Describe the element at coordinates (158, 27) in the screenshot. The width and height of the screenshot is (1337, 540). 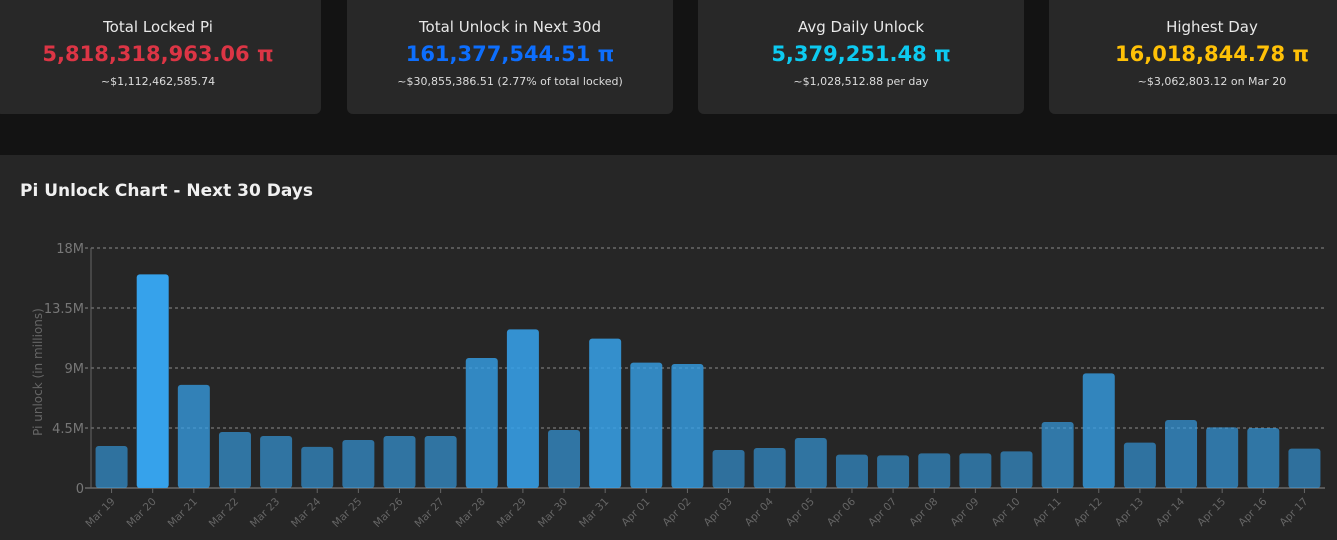
I see `card-title: Total Locked Pi` at that location.